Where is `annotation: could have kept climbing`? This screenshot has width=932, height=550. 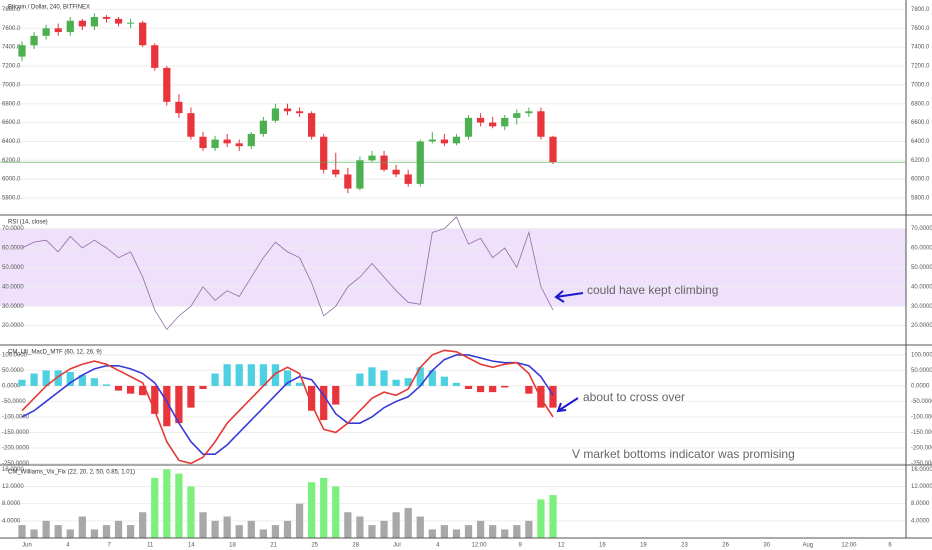
annotation: could have kept climbing is located at coordinates (652, 290).